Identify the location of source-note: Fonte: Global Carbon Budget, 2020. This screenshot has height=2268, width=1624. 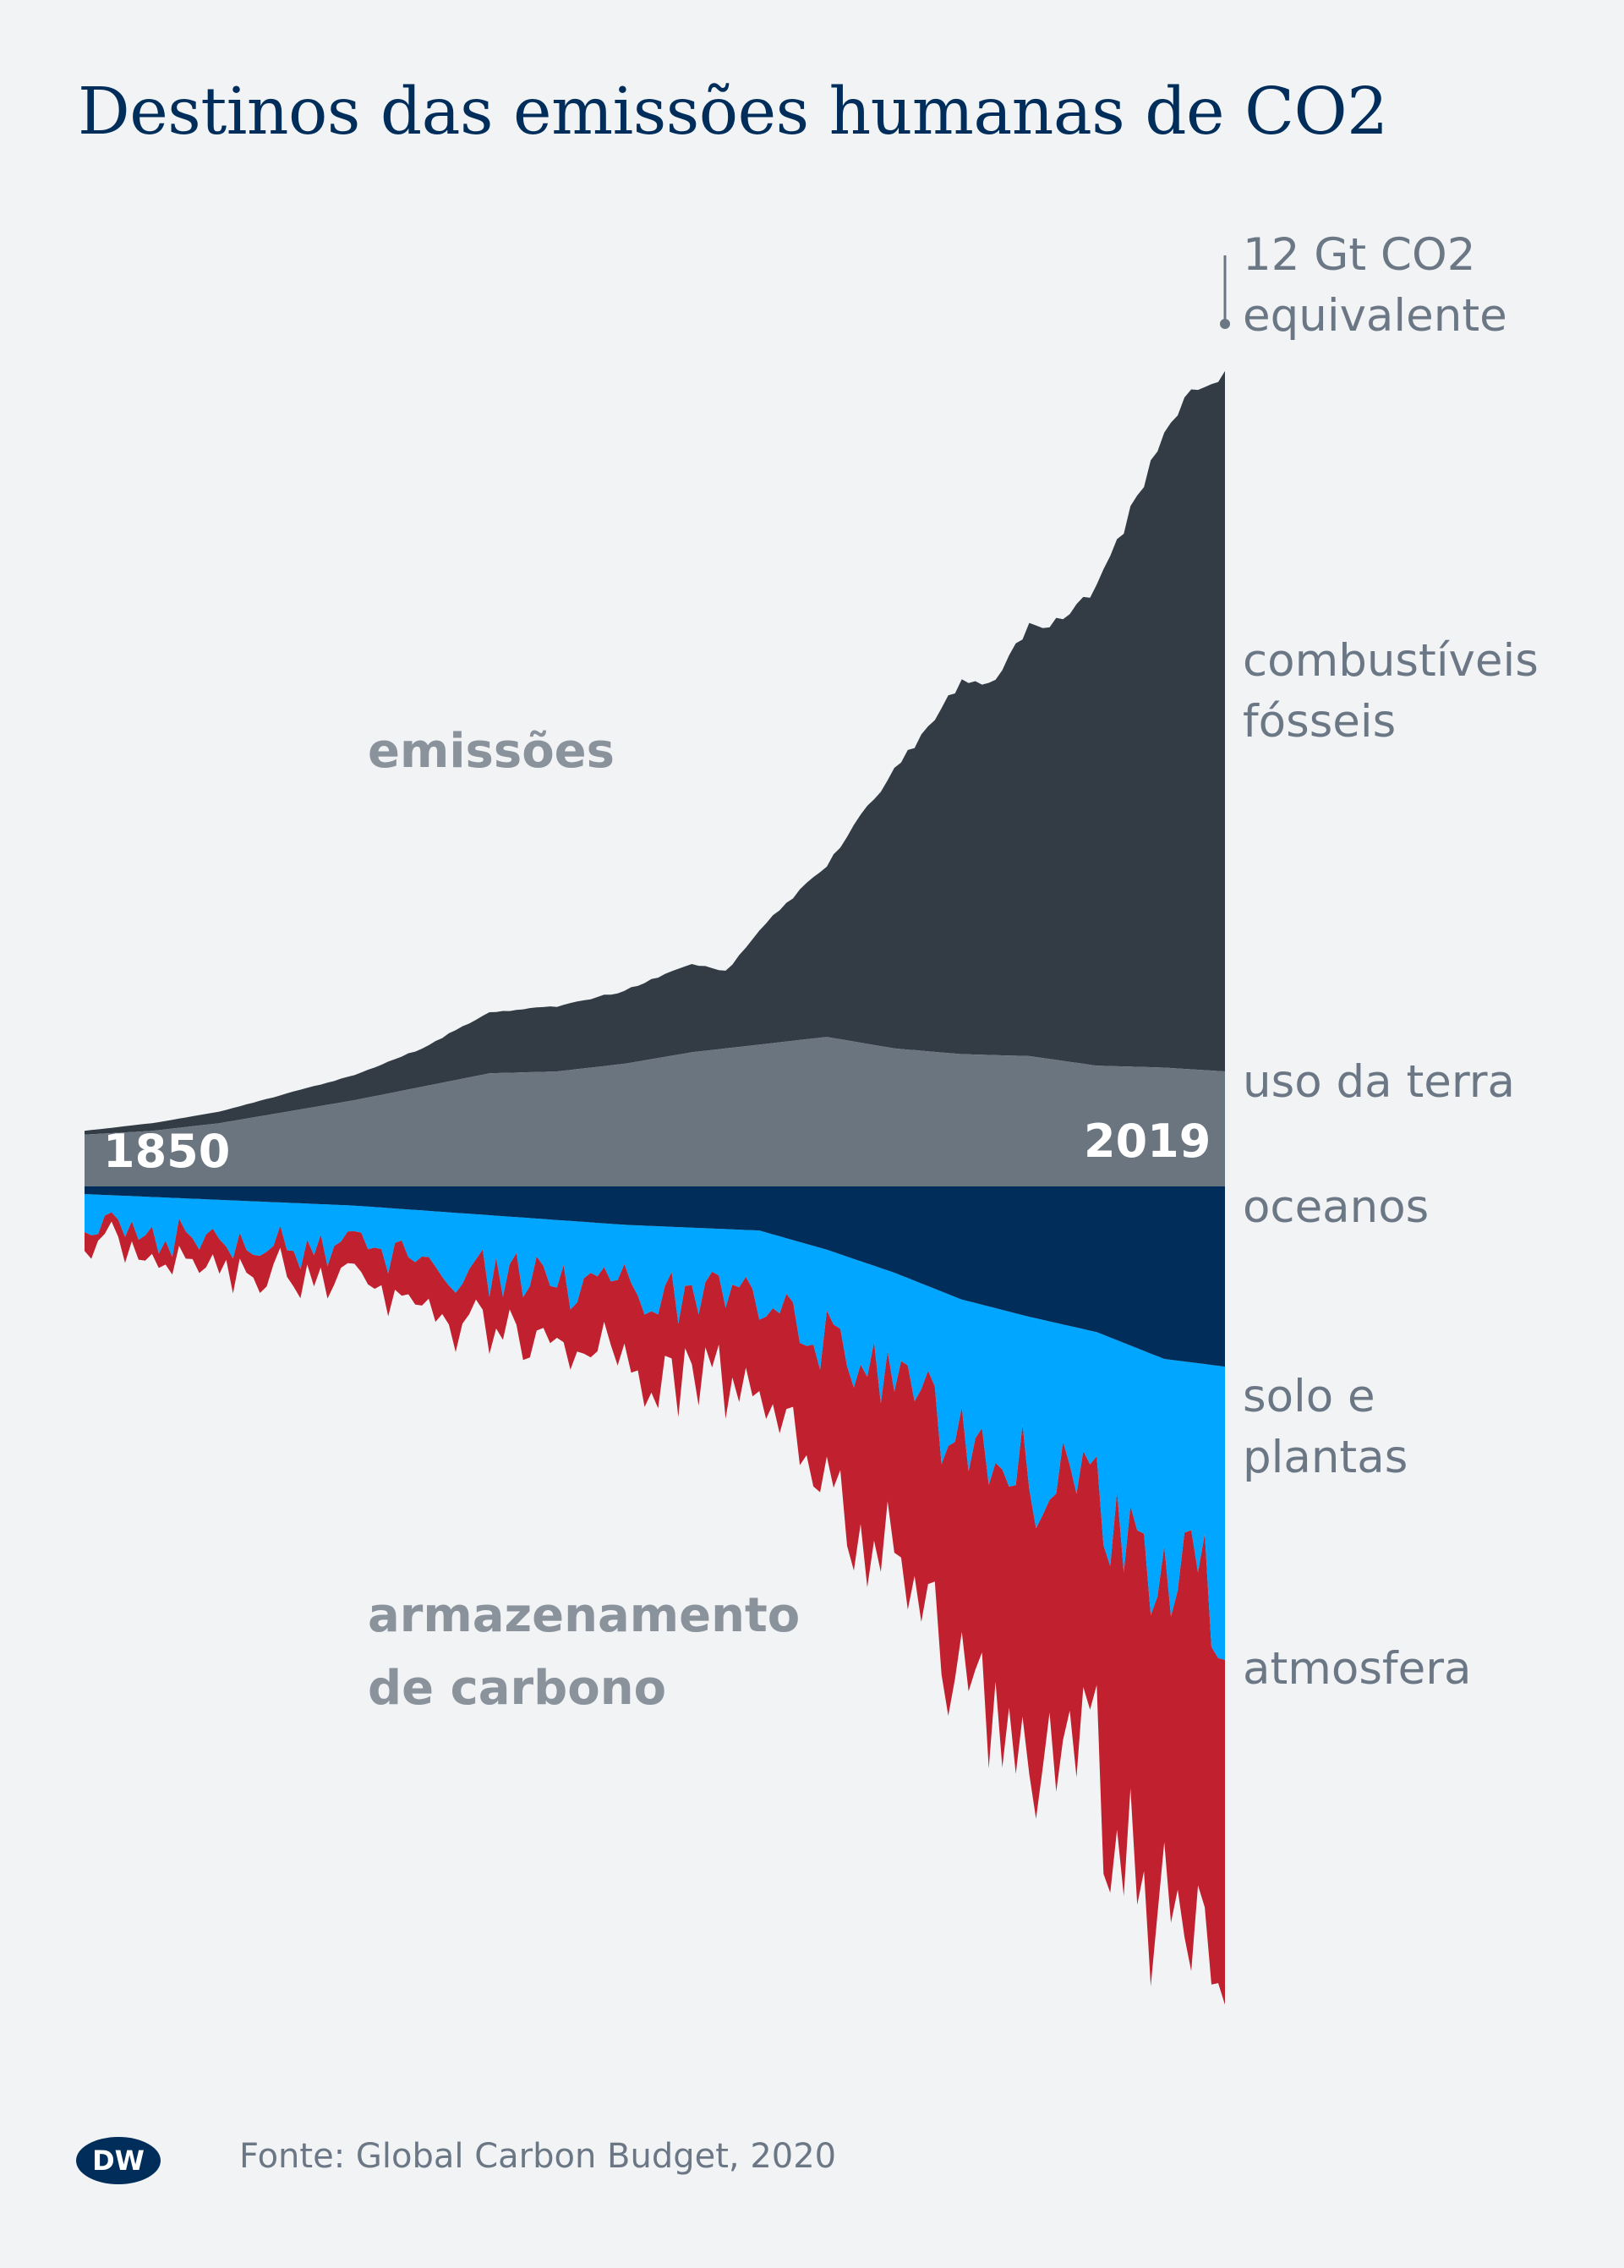
(538, 2156).